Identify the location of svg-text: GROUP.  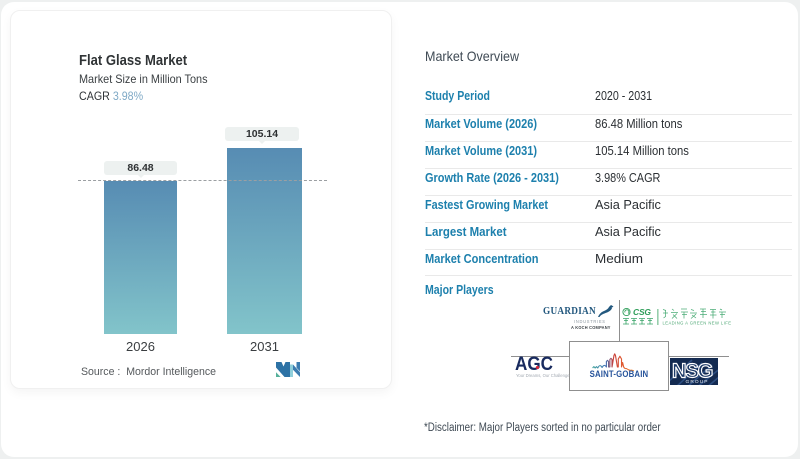
(697, 382).